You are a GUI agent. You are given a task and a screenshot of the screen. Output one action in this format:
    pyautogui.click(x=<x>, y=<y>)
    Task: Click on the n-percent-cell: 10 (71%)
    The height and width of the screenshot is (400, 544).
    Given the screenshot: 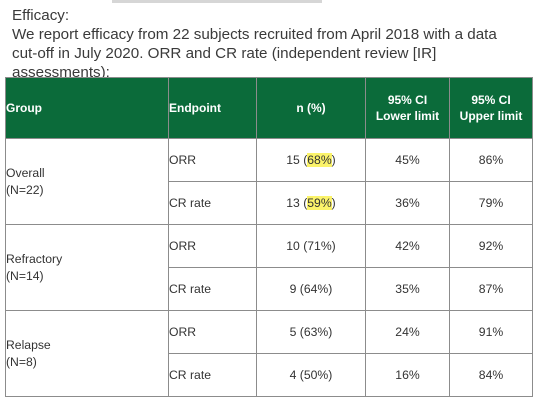 What is the action you would take?
    pyautogui.click(x=311, y=246)
    